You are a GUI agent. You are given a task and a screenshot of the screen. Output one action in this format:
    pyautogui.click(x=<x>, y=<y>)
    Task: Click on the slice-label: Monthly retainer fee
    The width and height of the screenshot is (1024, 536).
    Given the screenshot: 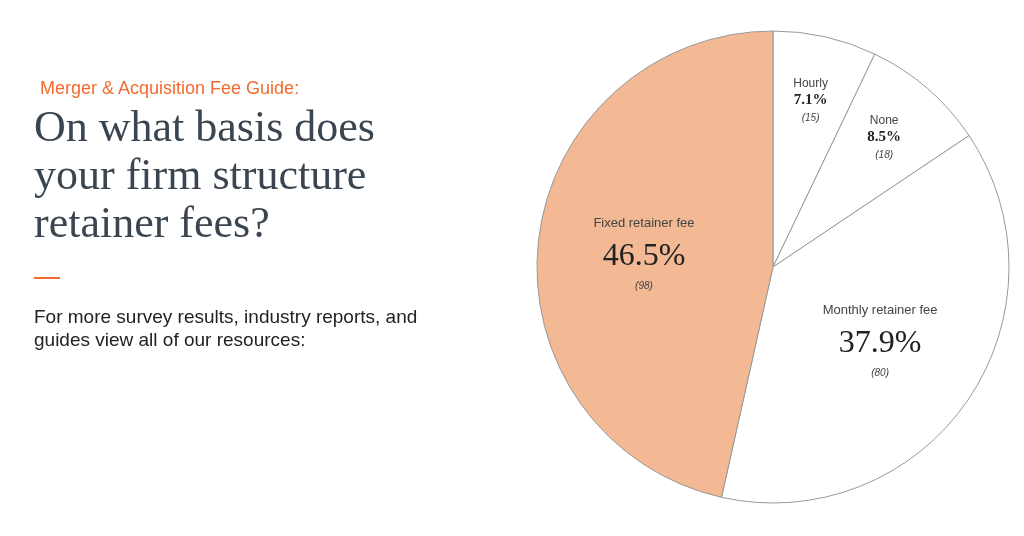 What is the action you would take?
    pyautogui.click(x=880, y=310)
    